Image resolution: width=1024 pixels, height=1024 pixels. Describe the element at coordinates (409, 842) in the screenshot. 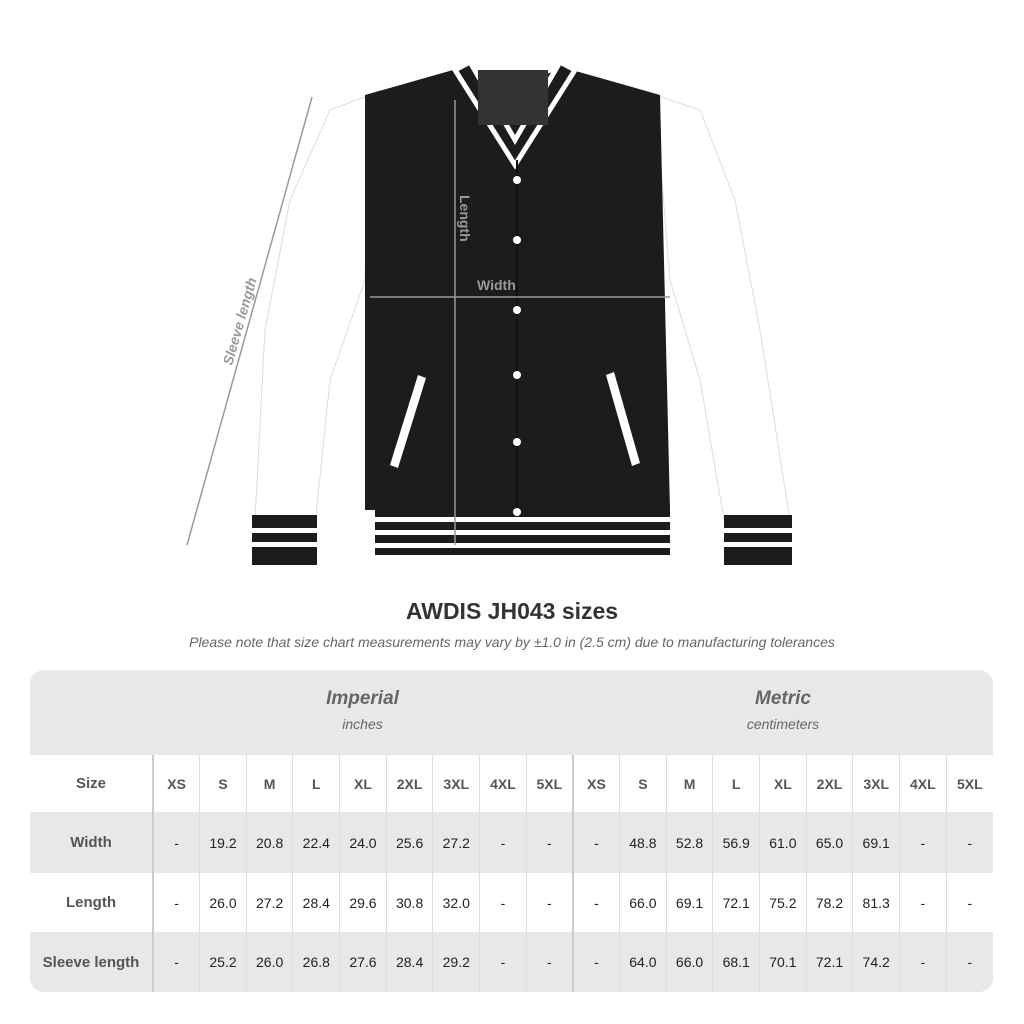

I see `imperial-value-cell: 25.6` at that location.